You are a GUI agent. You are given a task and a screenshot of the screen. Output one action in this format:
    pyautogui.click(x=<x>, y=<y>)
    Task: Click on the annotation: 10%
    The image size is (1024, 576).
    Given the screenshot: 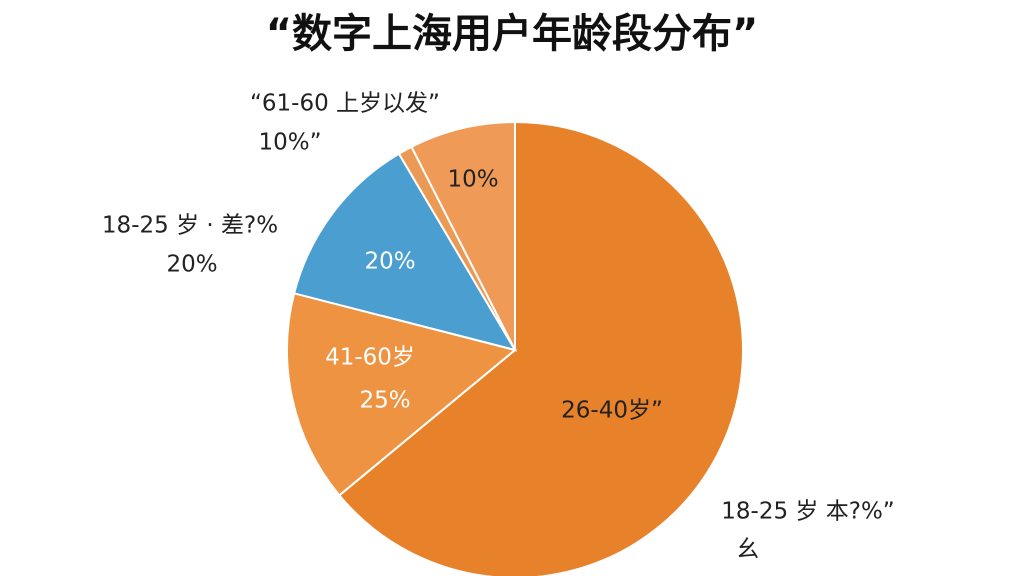 What is the action you would take?
    pyautogui.click(x=472, y=180)
    